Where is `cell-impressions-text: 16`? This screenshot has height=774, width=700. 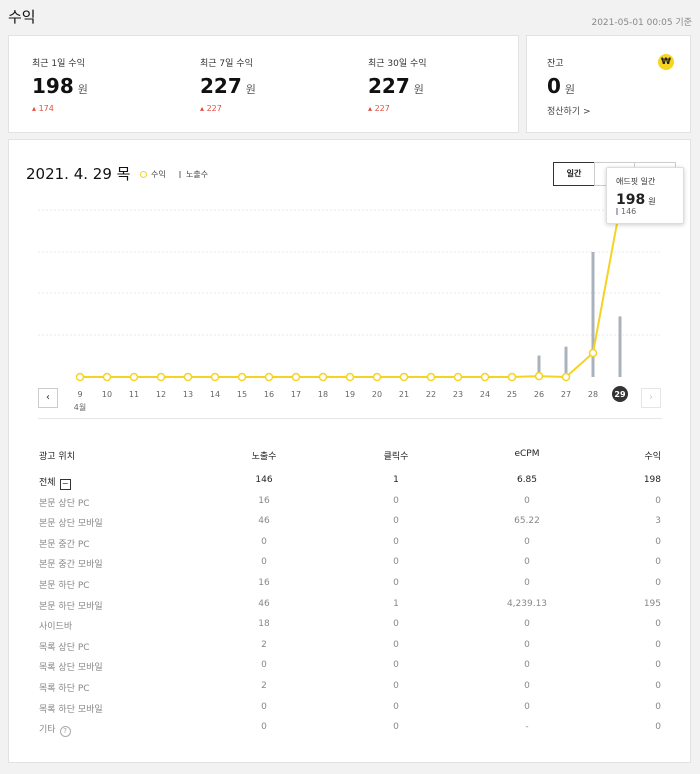
cell-impressions-text: 16 is located at coordinates (264, 583).